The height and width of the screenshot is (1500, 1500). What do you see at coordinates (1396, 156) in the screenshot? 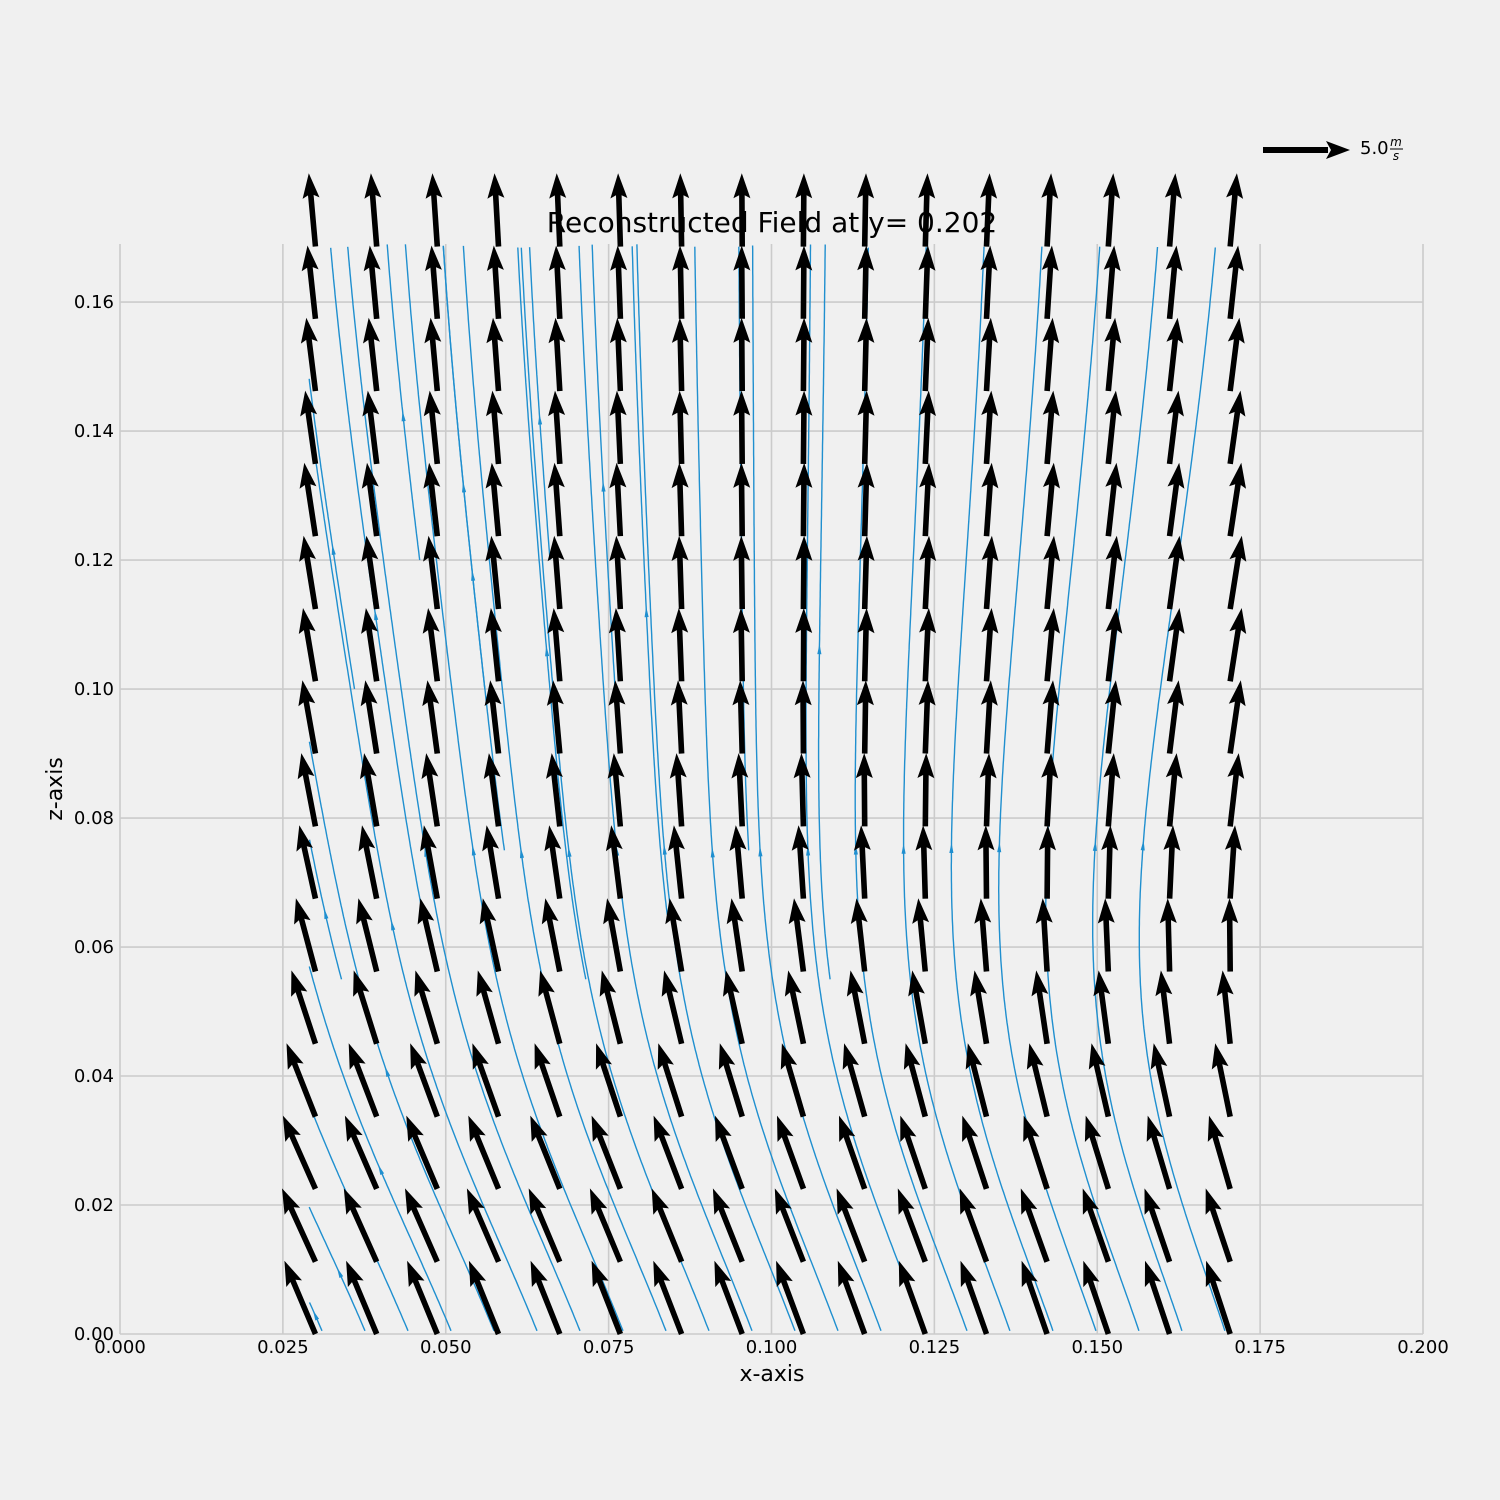
I see `quiver-key-unit-denominator: s` at bounding box center [1396, 156].